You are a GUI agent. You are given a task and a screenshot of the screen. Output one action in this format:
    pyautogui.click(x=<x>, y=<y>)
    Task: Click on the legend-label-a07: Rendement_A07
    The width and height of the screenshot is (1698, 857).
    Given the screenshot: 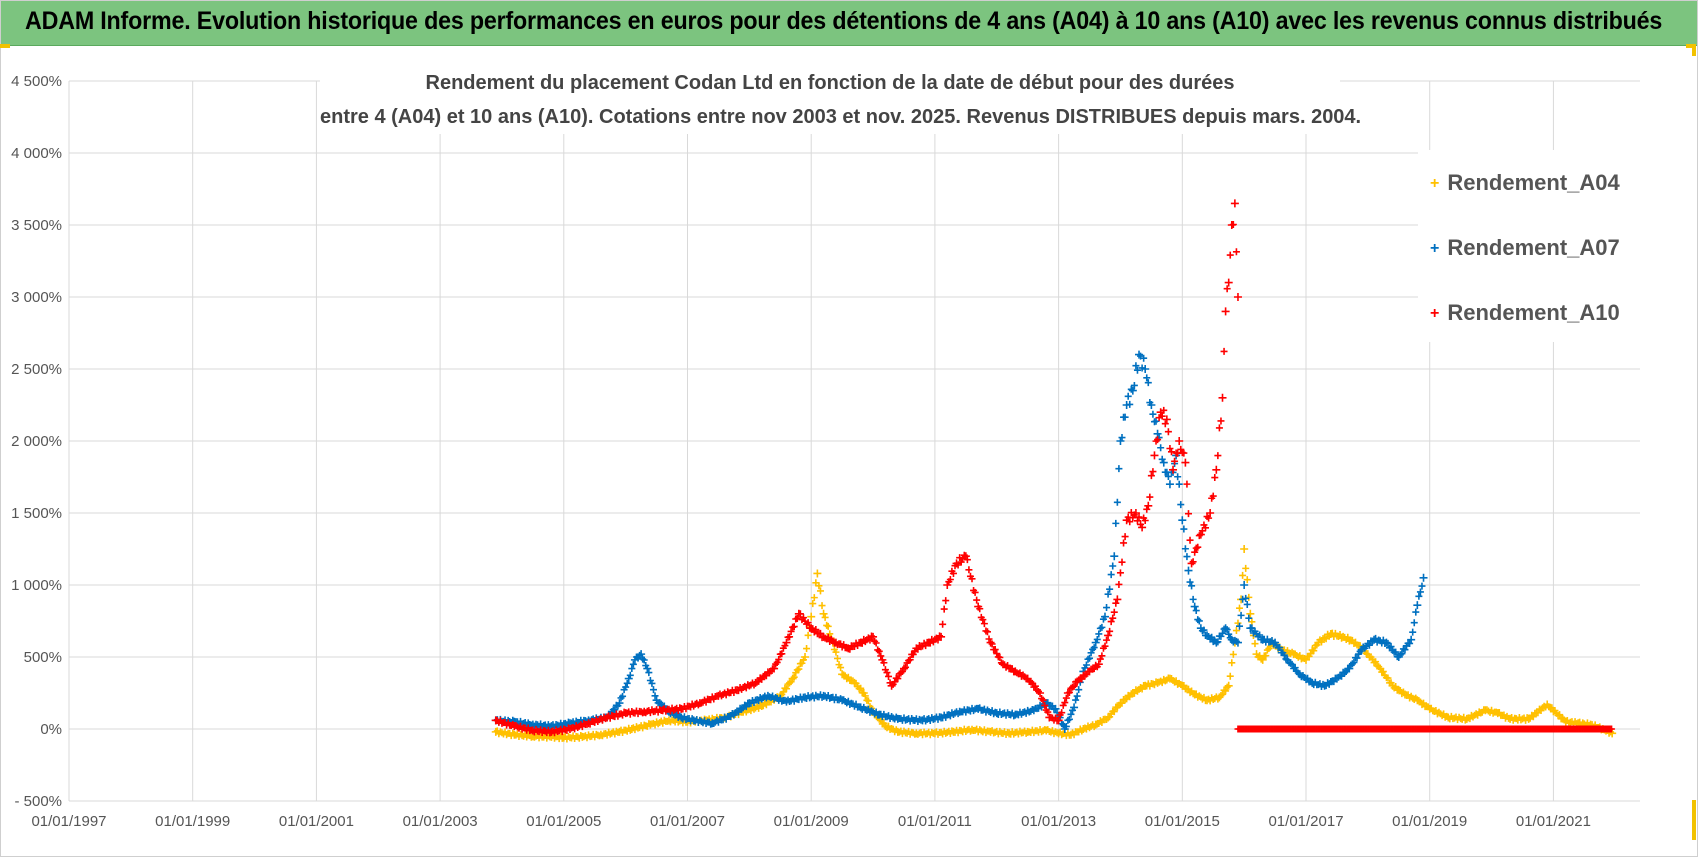 What is the action you would take?
    pyautogui.click(x=1533, y=247)
    